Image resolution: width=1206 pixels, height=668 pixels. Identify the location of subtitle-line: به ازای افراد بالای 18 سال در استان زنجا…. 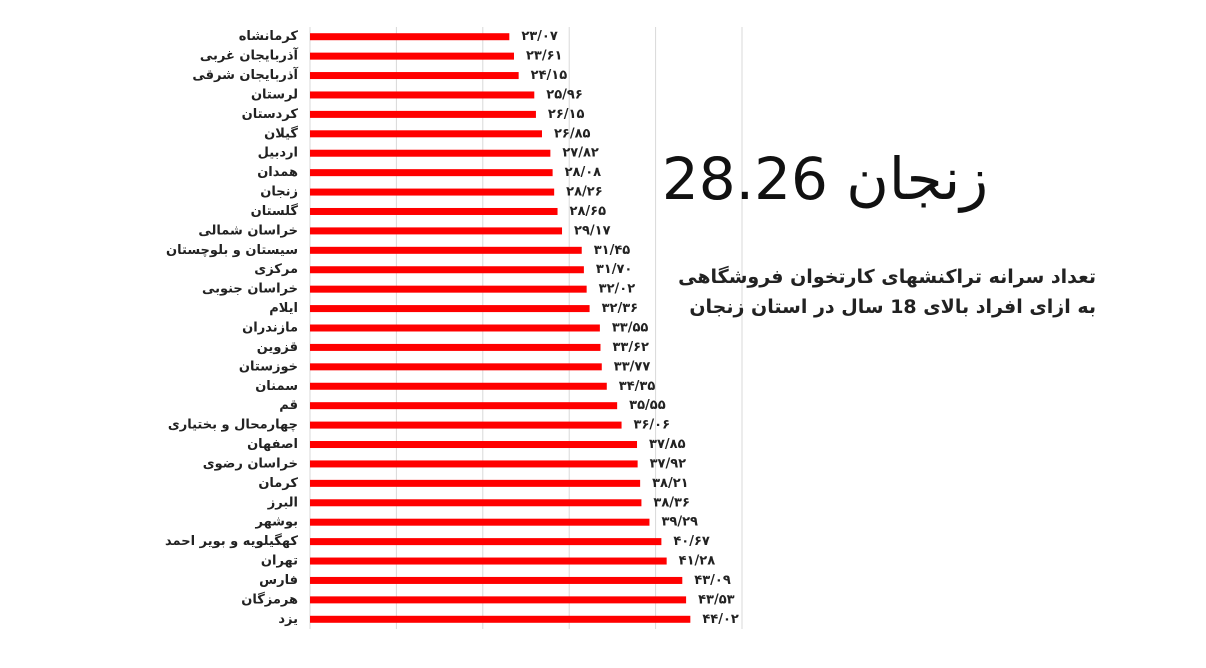
(892, 307).